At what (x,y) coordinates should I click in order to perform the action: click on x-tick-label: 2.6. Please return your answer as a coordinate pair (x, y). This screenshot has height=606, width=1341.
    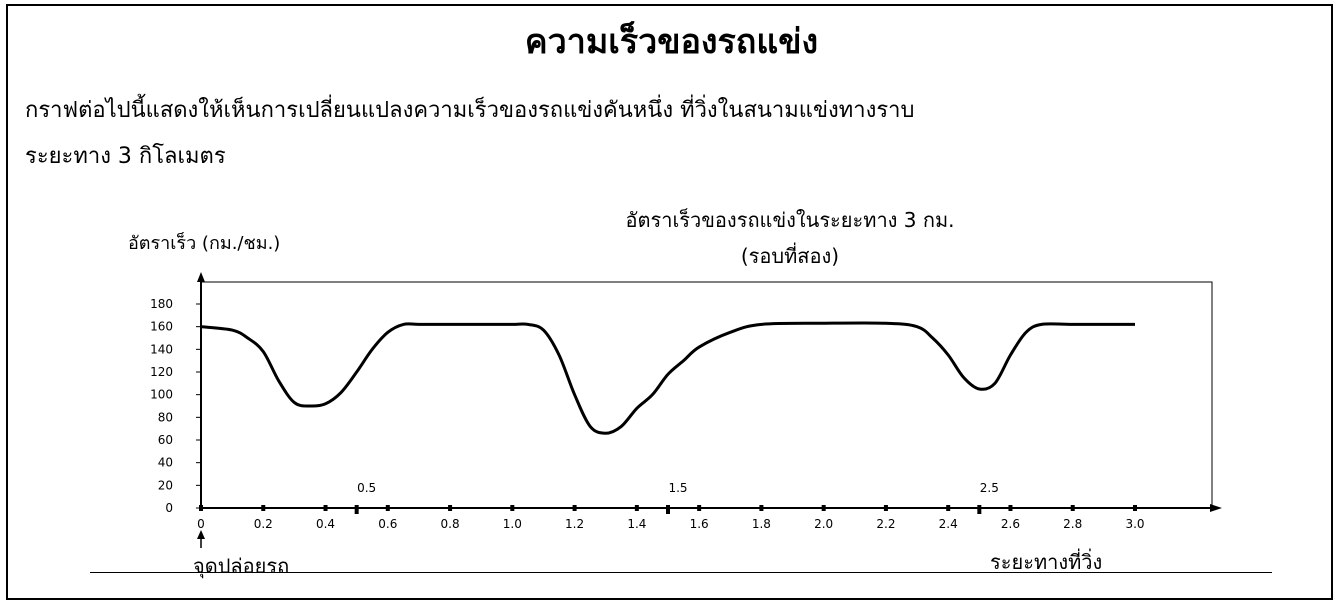
    Looking at the image, I should click on (1010, 524).